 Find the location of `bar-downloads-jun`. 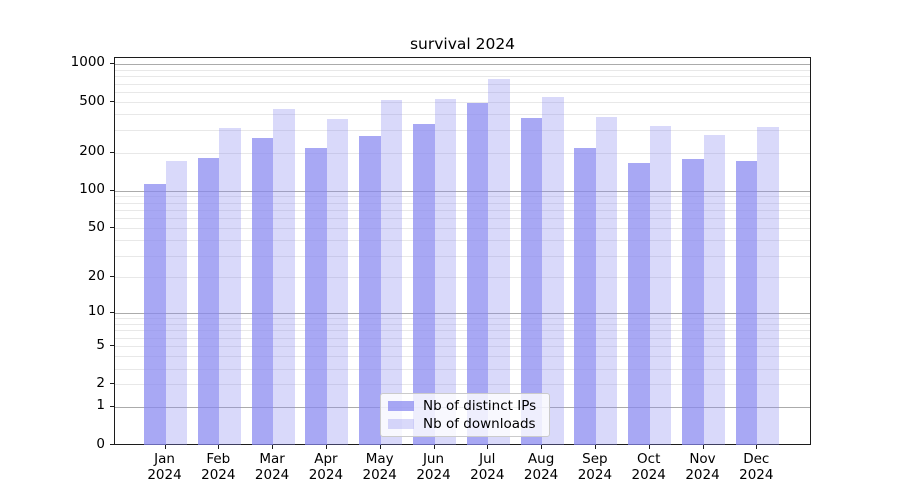

bar-downloads-jun is located at coordinates (445, 272).